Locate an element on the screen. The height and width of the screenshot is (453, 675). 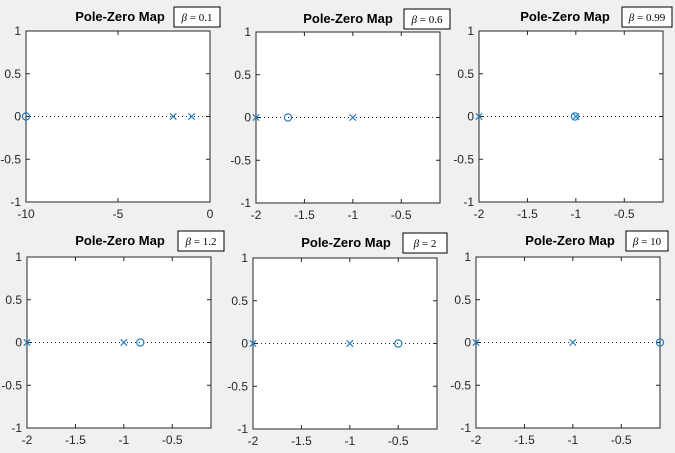
beta-value: = 0.1 is located at coordinates (199, 18).